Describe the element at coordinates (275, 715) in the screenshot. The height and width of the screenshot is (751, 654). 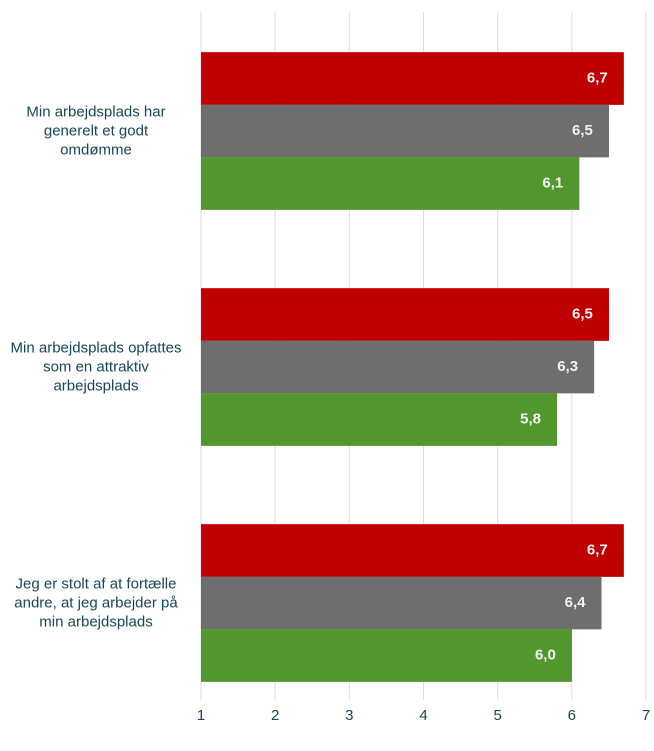
I see `x-tick-label: 2` at that location.